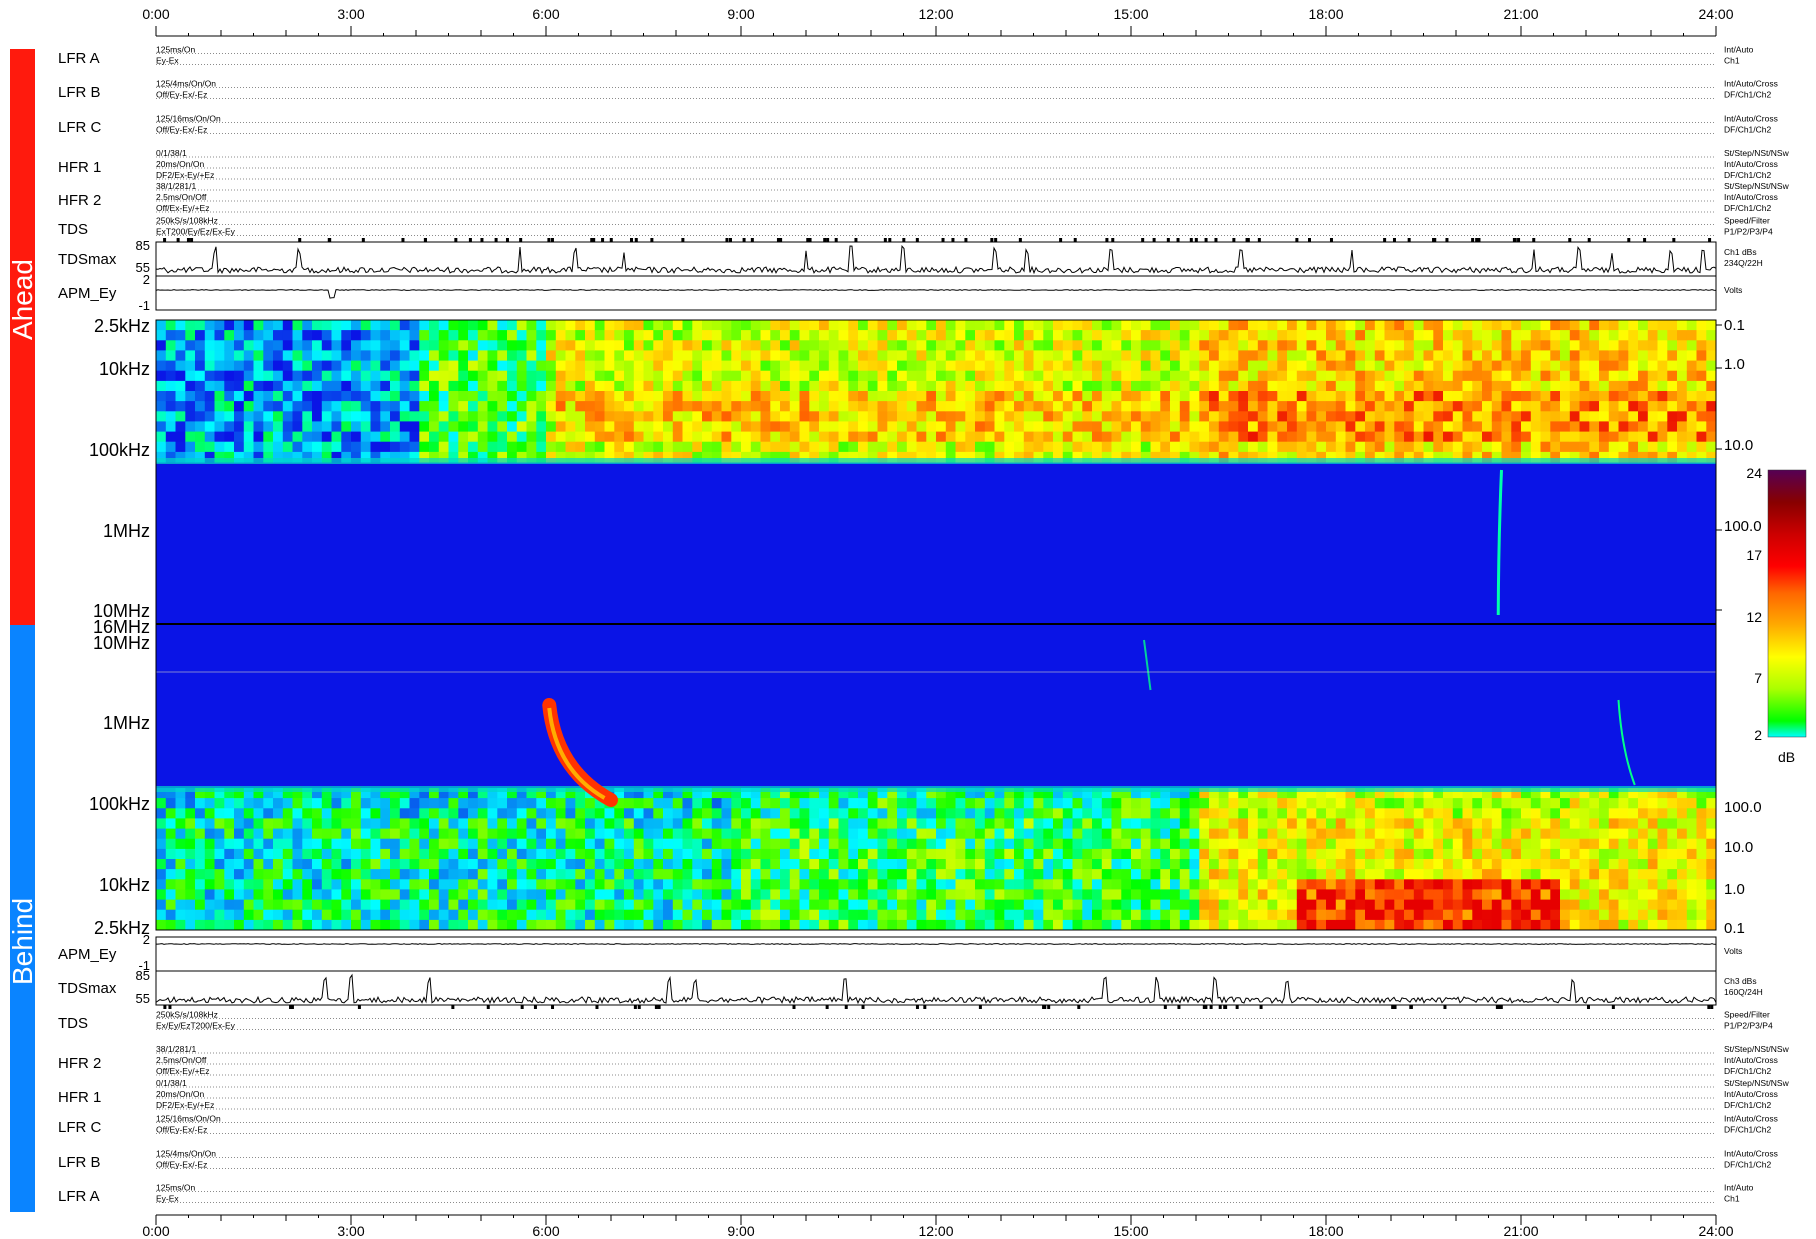 The width and height of the screenshot is (1816, 1239). I want to click on panel-ytick: -1, so click(144, 305).